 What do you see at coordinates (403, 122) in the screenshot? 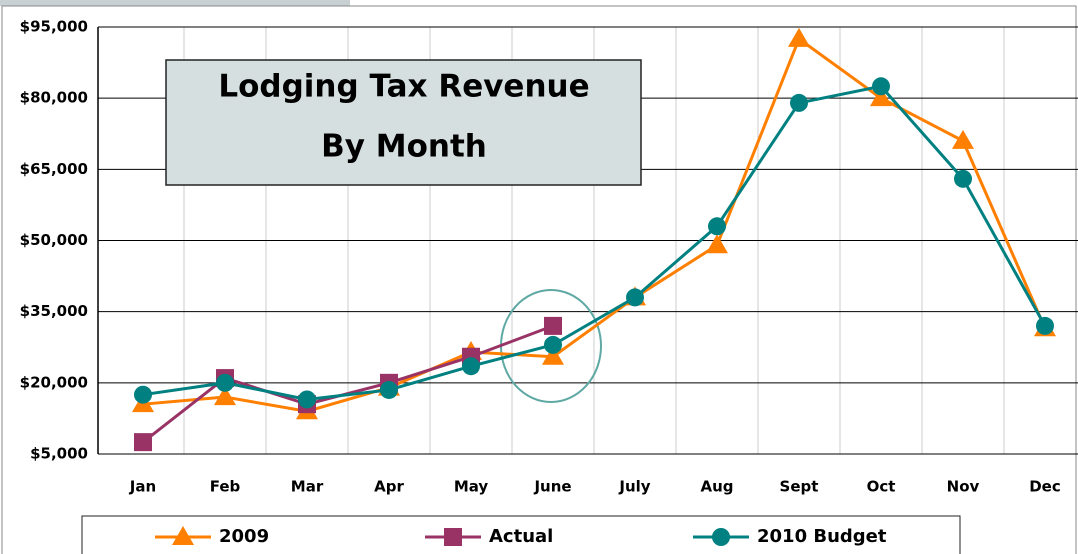
I see `title-box` at bounding box center [403, 122].